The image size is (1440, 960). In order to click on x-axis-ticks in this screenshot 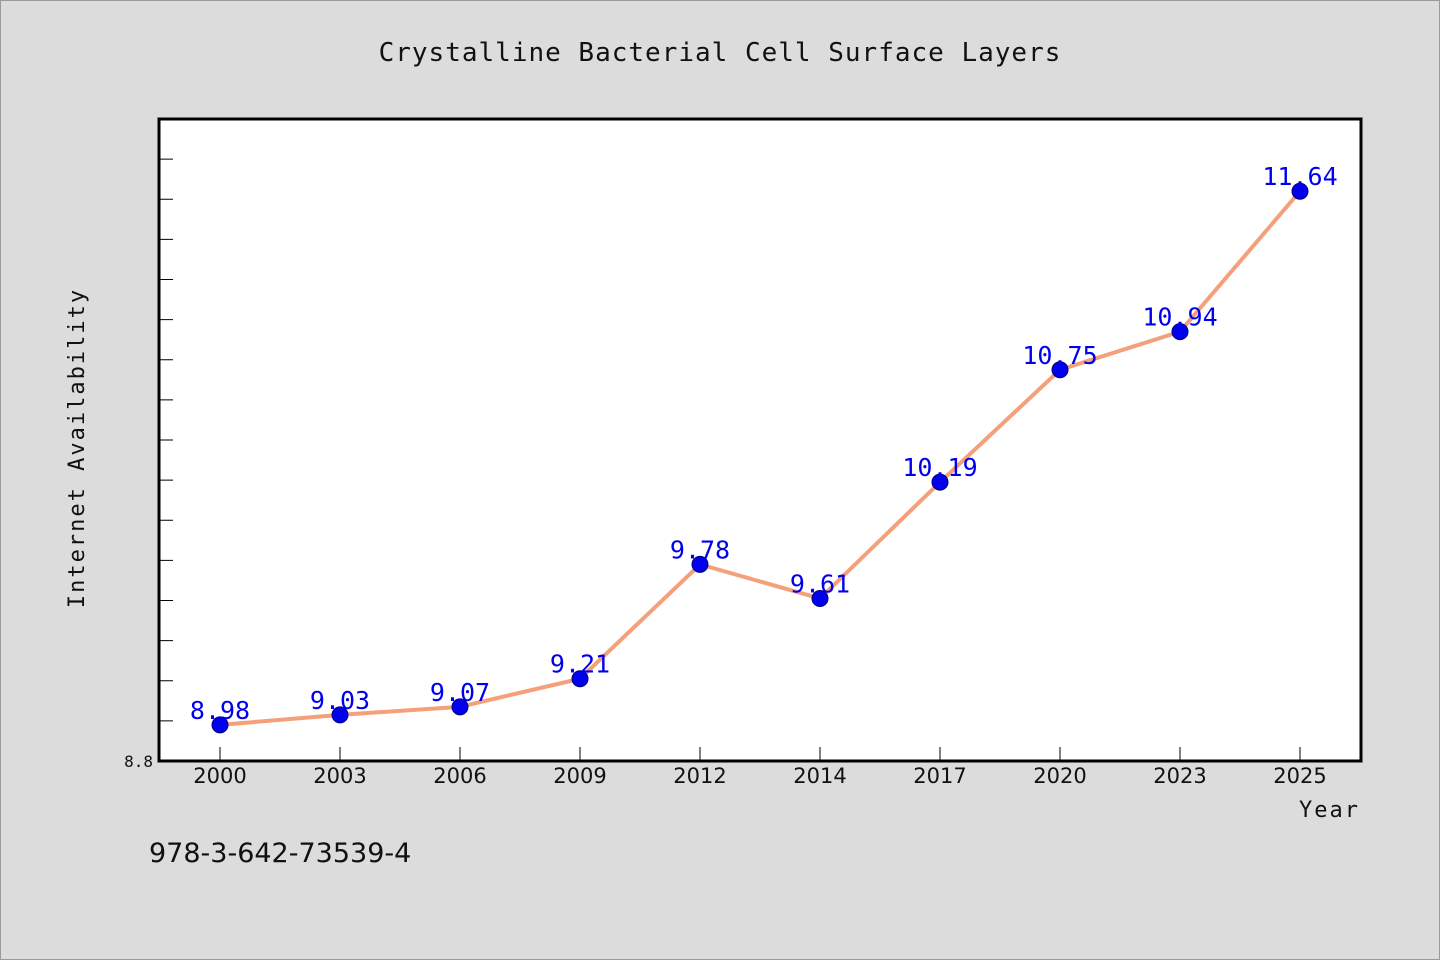, I will do `click(760, 754)`.